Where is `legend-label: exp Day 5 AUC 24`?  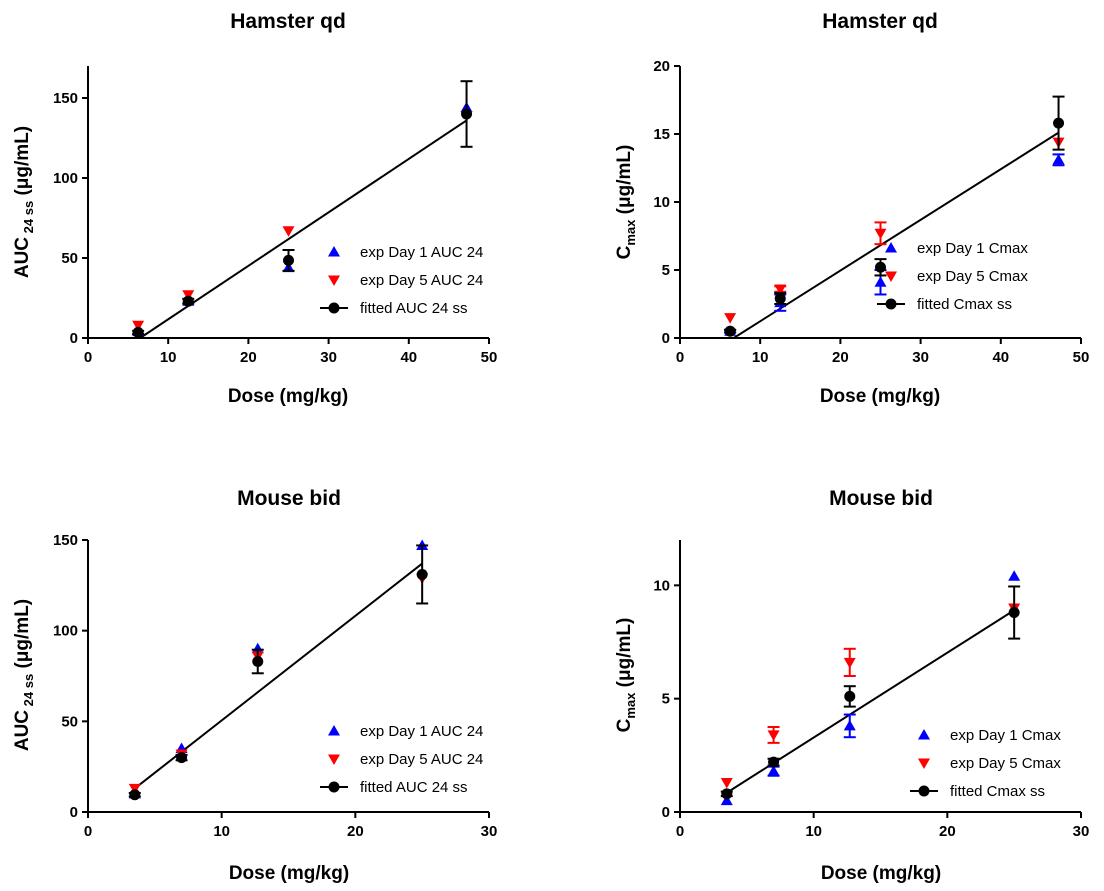
legend-label: exp Day 5 AUC 24 is located at coordinates (421, 280).